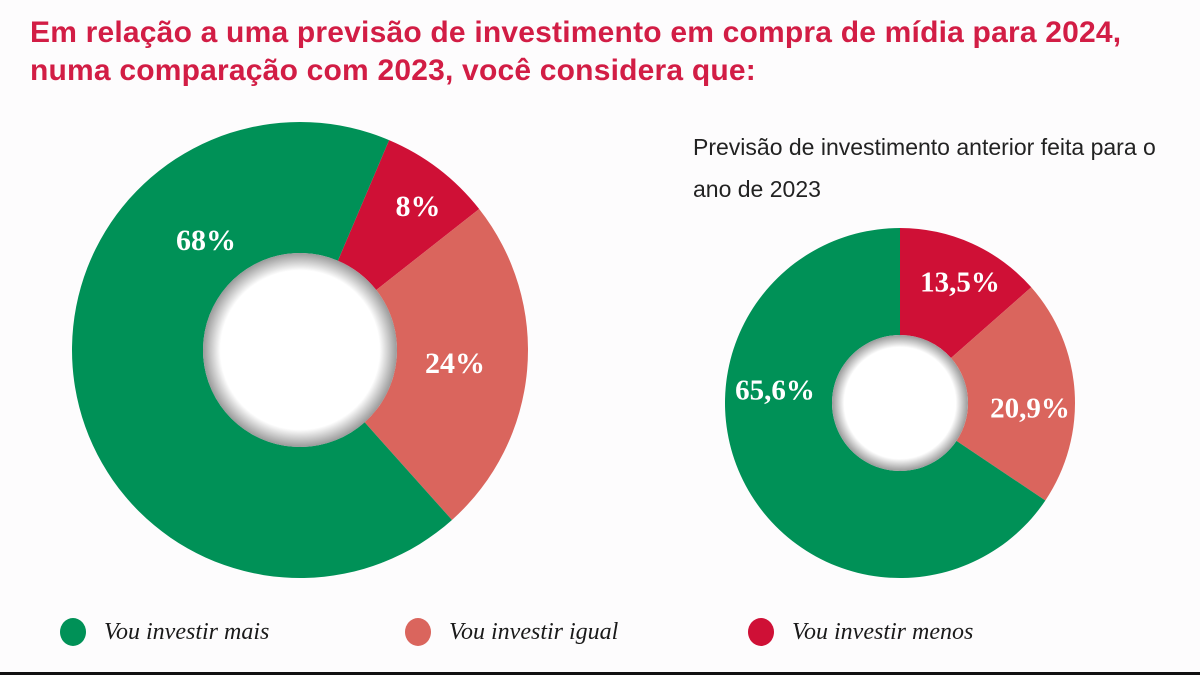 The height and width of the screenshot is (675, 1200). What do you see at coordinates (187, 631) in the screenshot?
I see `legend-label: Vou investir mais` at bounding box center [187, 631].